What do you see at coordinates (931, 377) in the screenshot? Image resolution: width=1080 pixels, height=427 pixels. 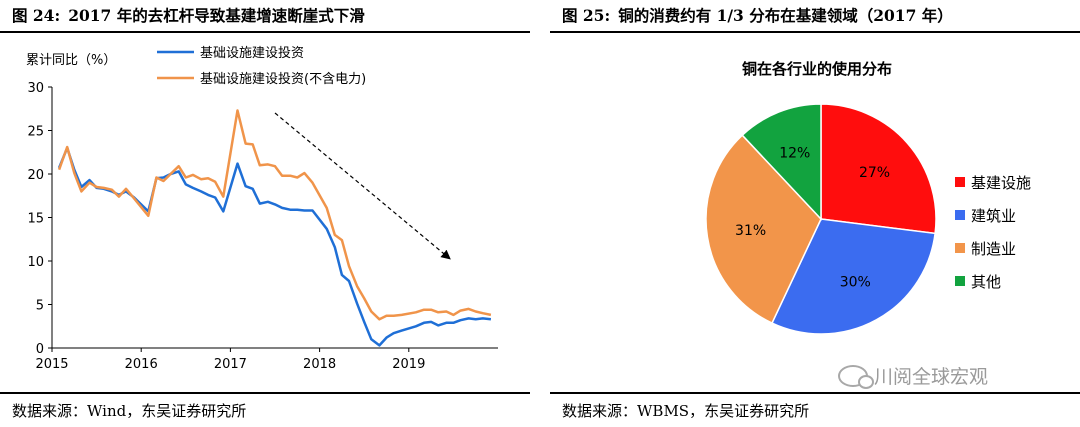 I see `watermark-text: 川阅全球宏观` at bounding box center [931, 377].